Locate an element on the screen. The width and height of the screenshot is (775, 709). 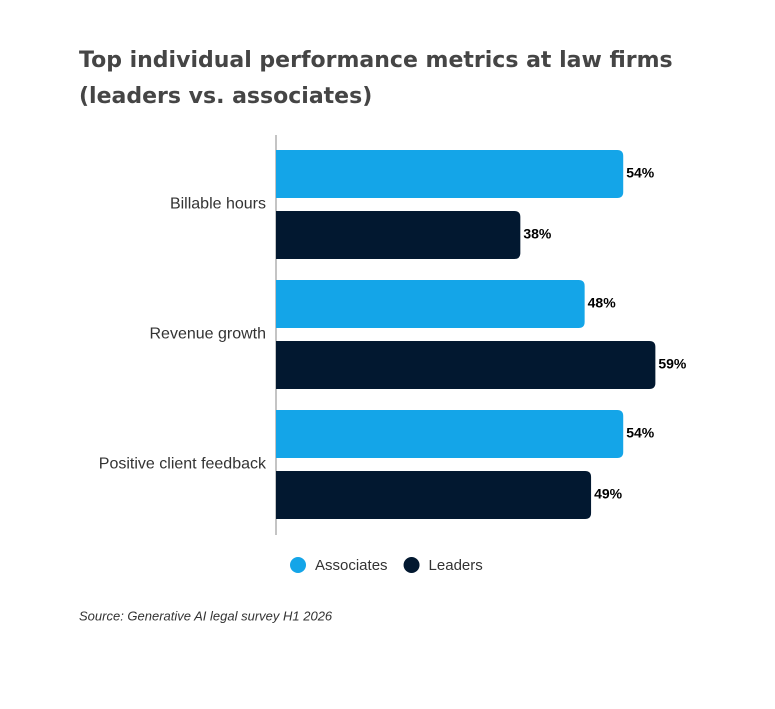
value-label: 48% is located at coordinates (602, 303).